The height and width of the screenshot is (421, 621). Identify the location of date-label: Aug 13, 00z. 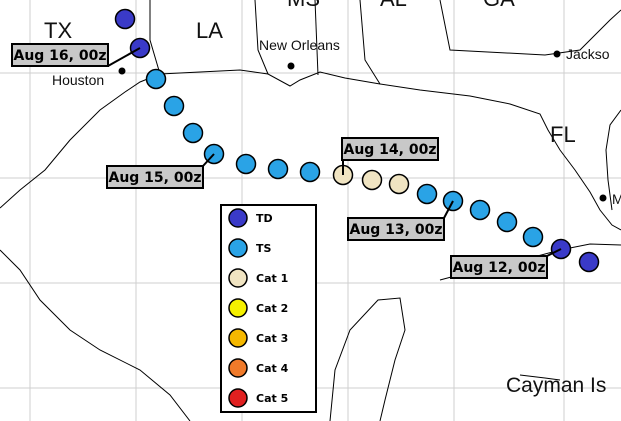
(395, 230).